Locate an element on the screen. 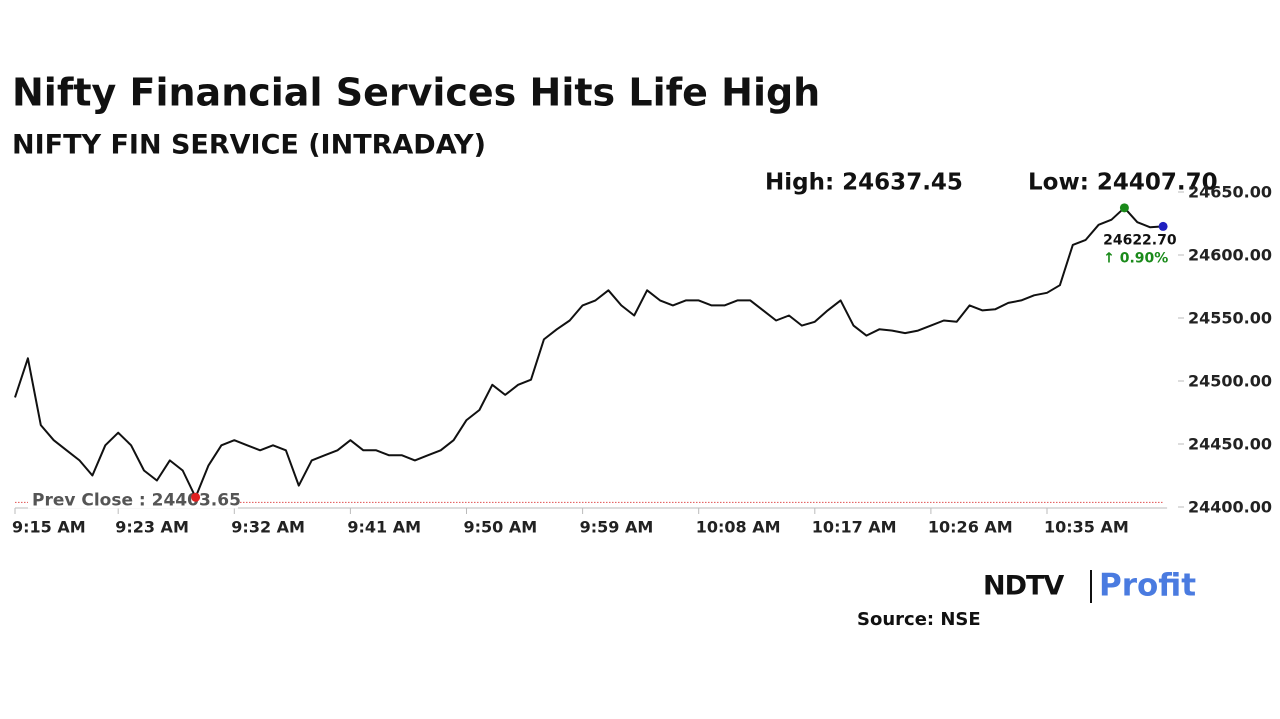 The width and height of the screenshot is (1280, 719). x-tick-label: 10:17 AM is located at coordinates (854, 527).